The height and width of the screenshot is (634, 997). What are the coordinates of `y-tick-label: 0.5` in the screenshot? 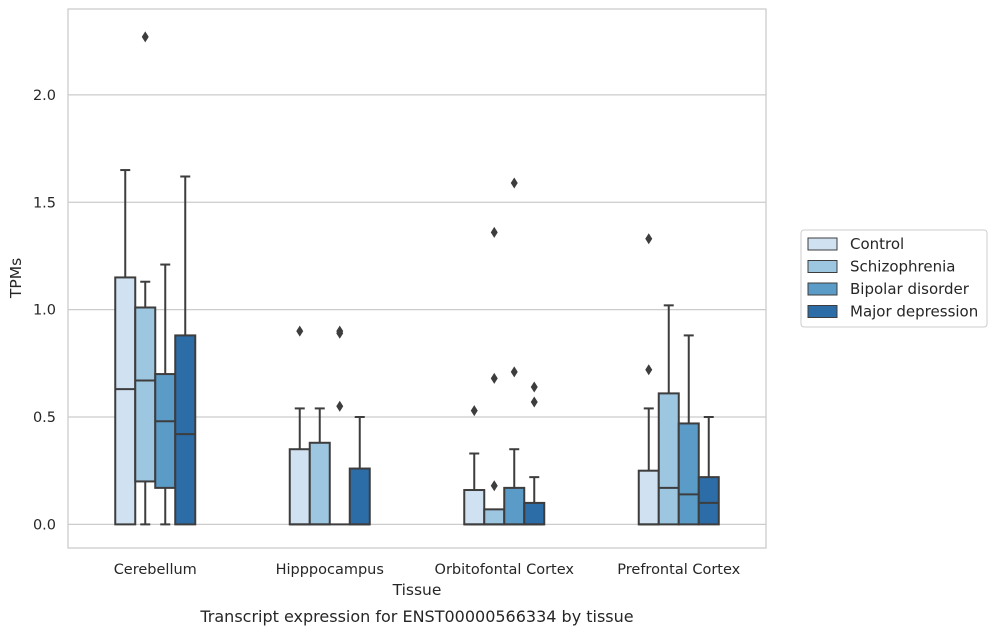 It's located at (44, 418).